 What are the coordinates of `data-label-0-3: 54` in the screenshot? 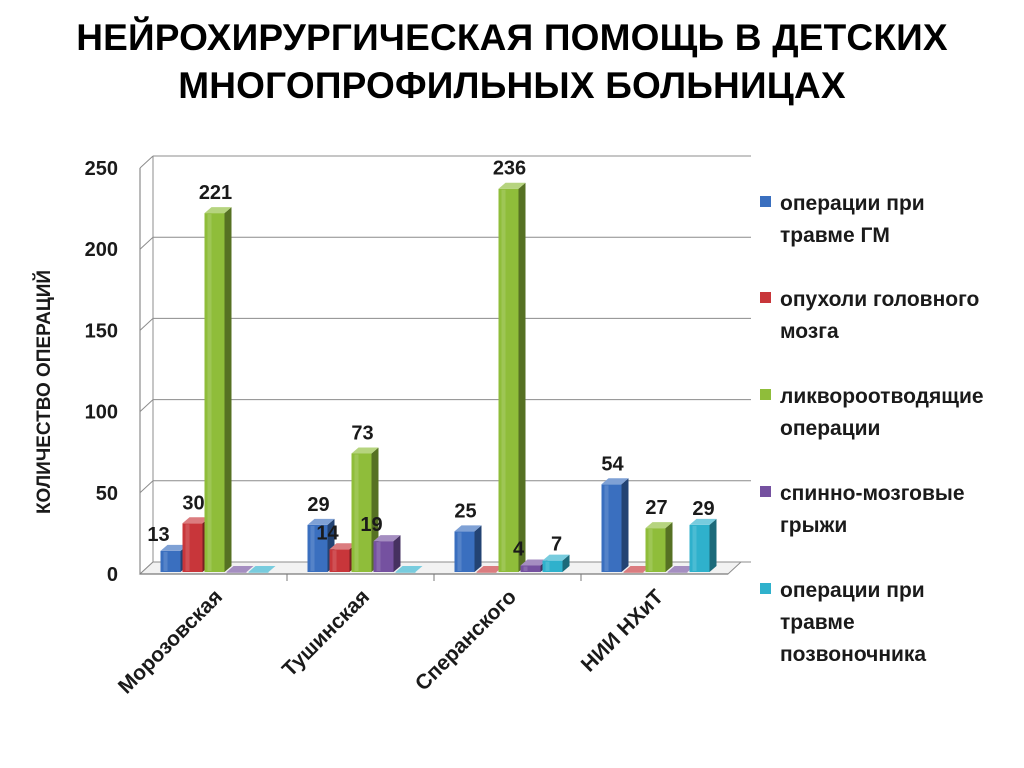 It's located at (612, 464).